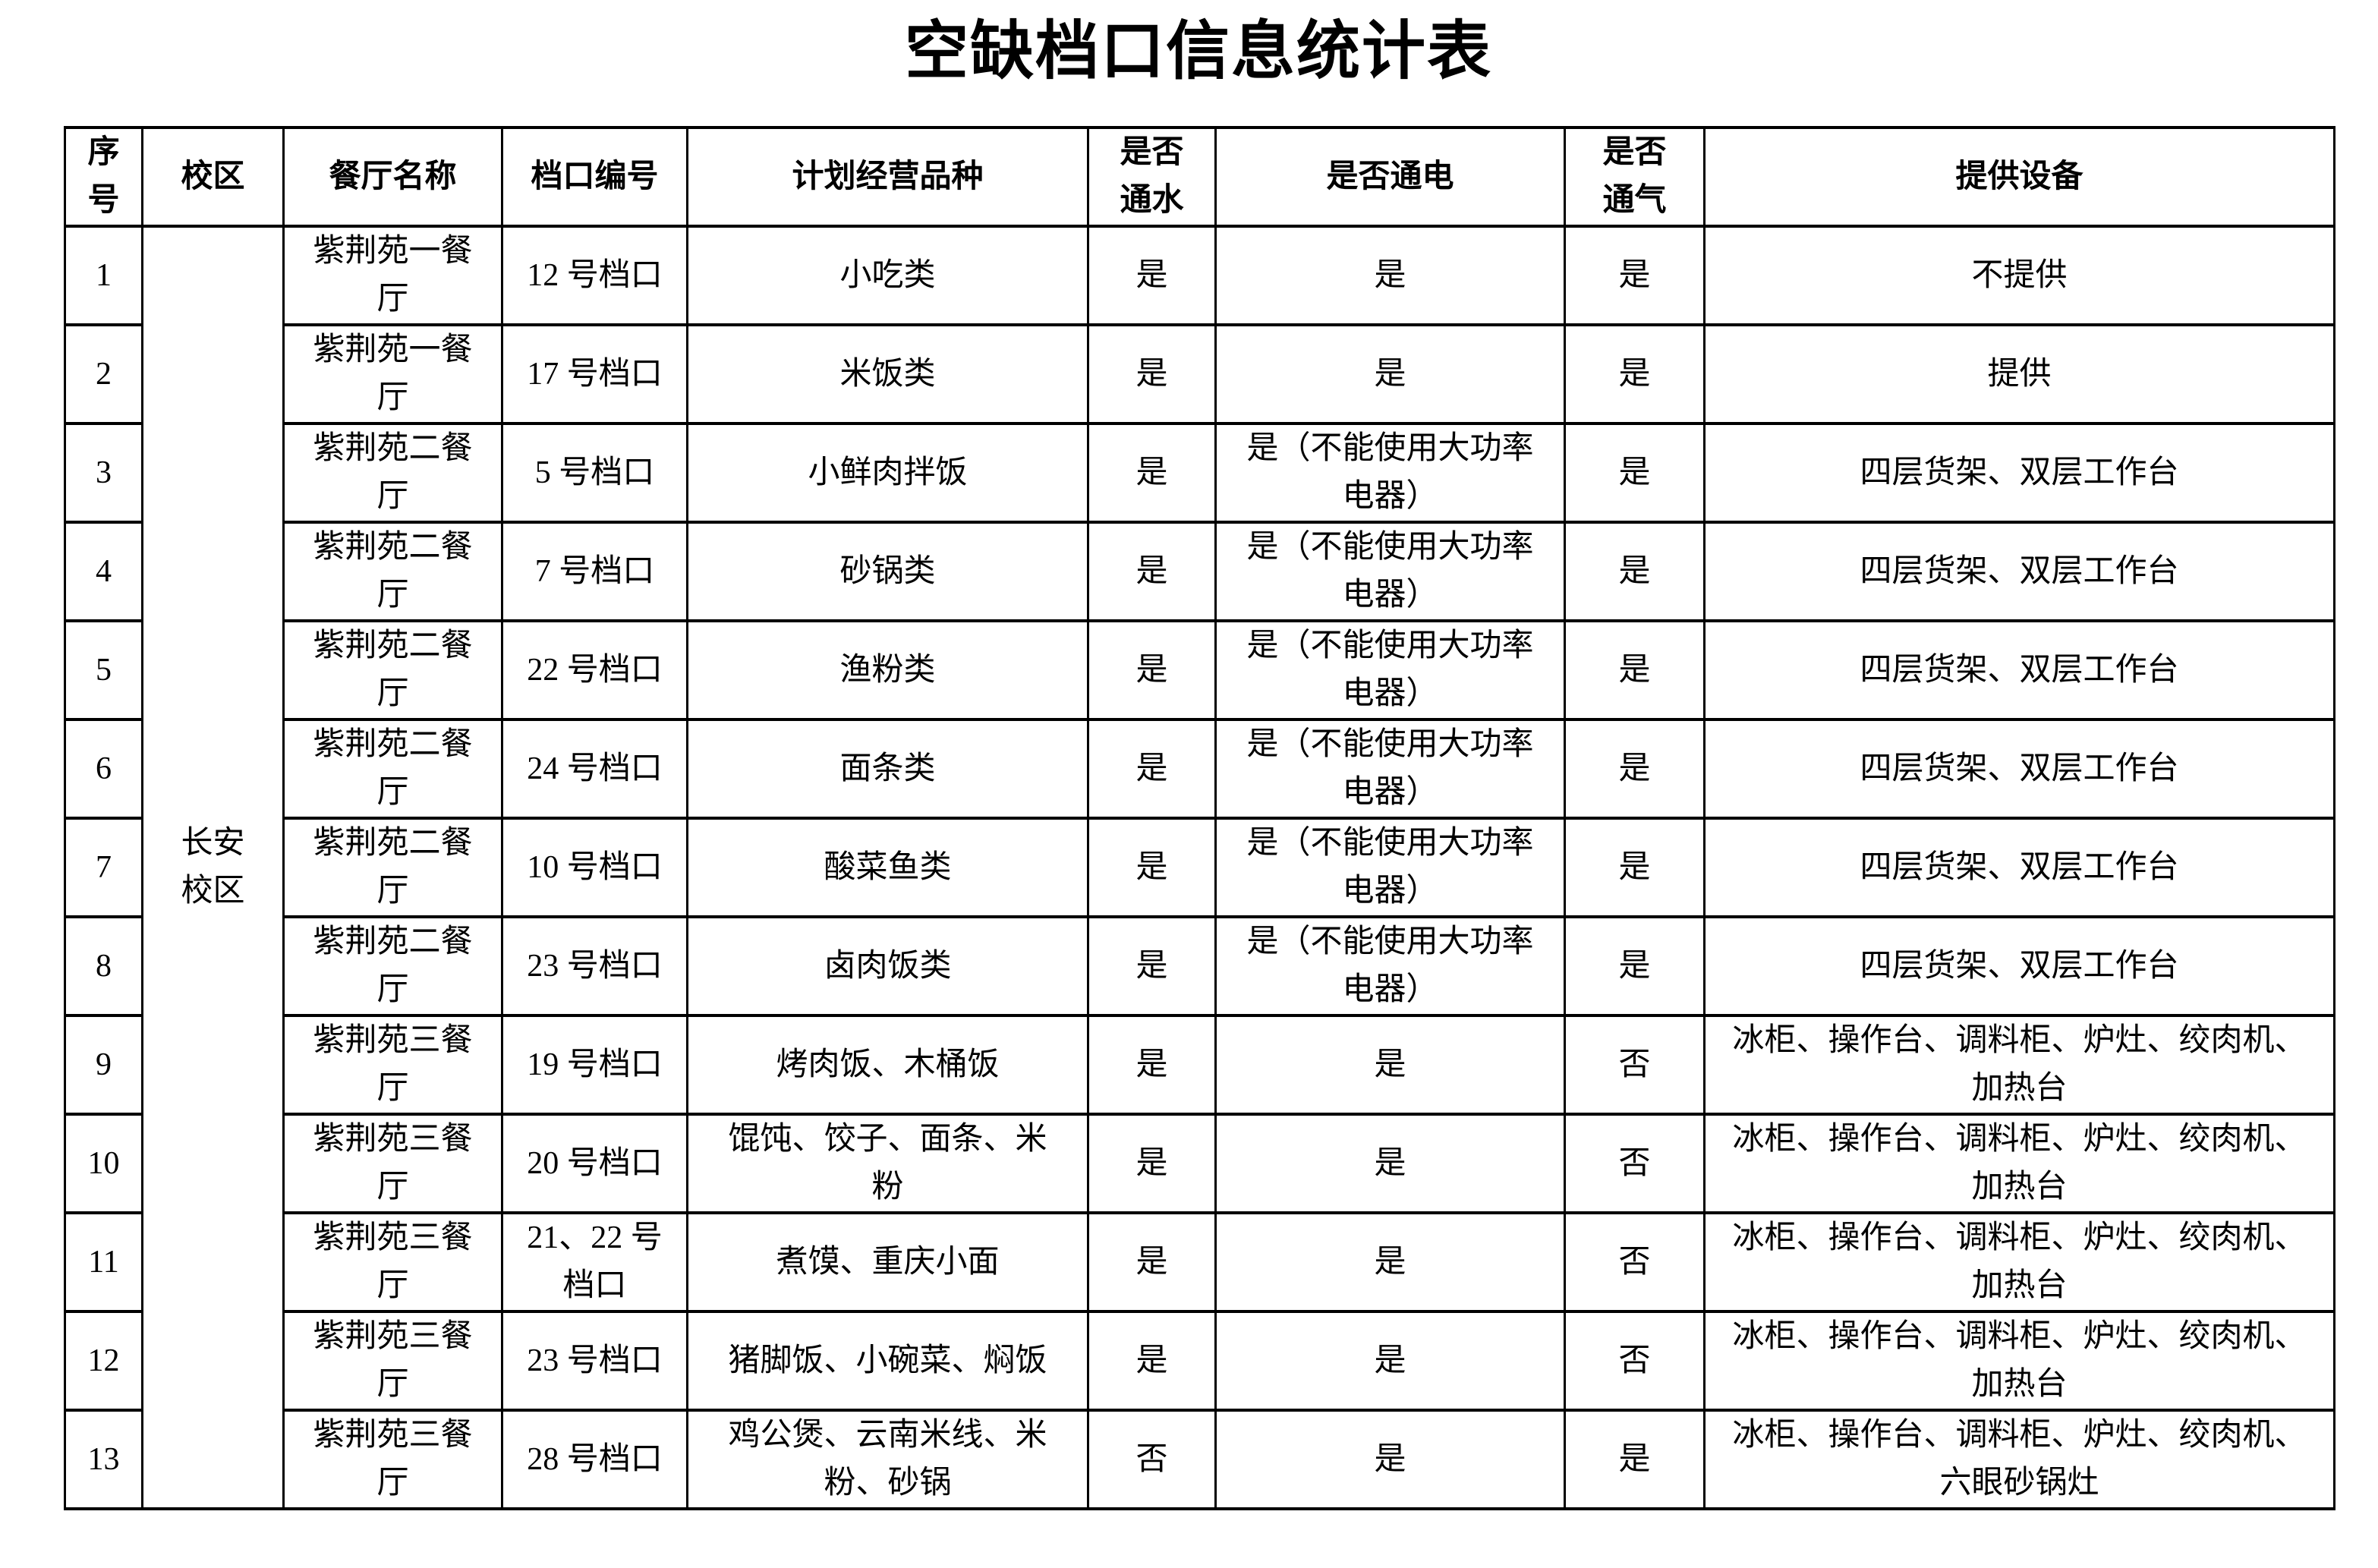  I want to click on cell-variety: 面条类, so click(887, 769).